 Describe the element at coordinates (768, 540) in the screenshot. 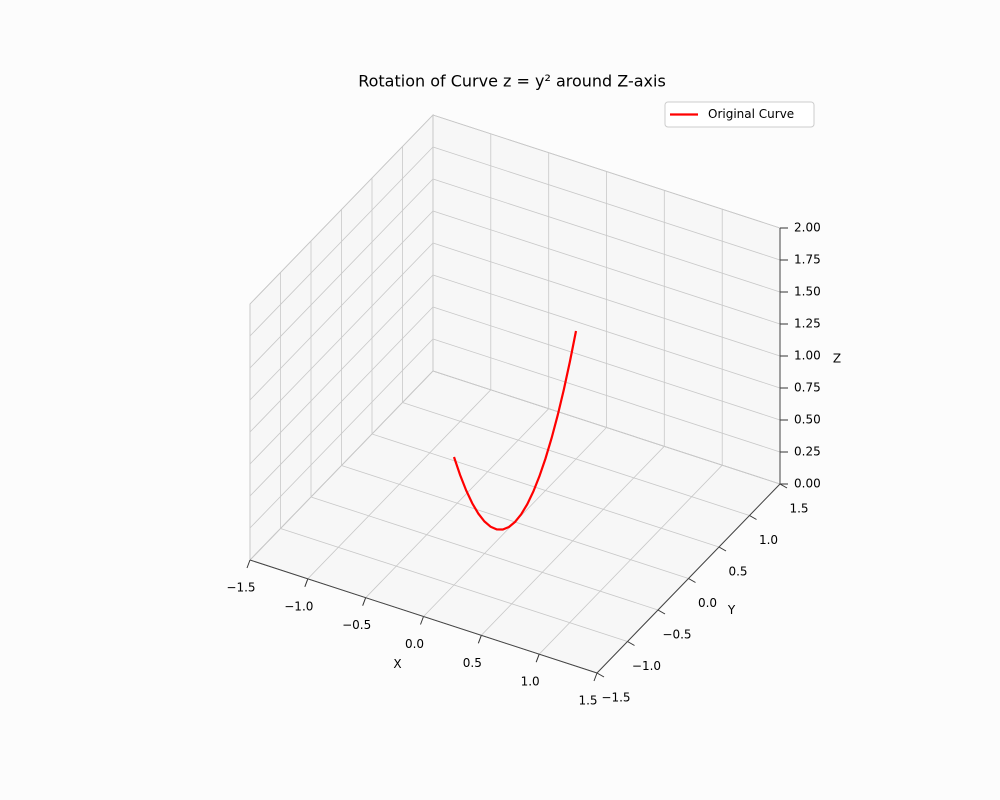

I see `y-tick-label: 1.0` at that location.